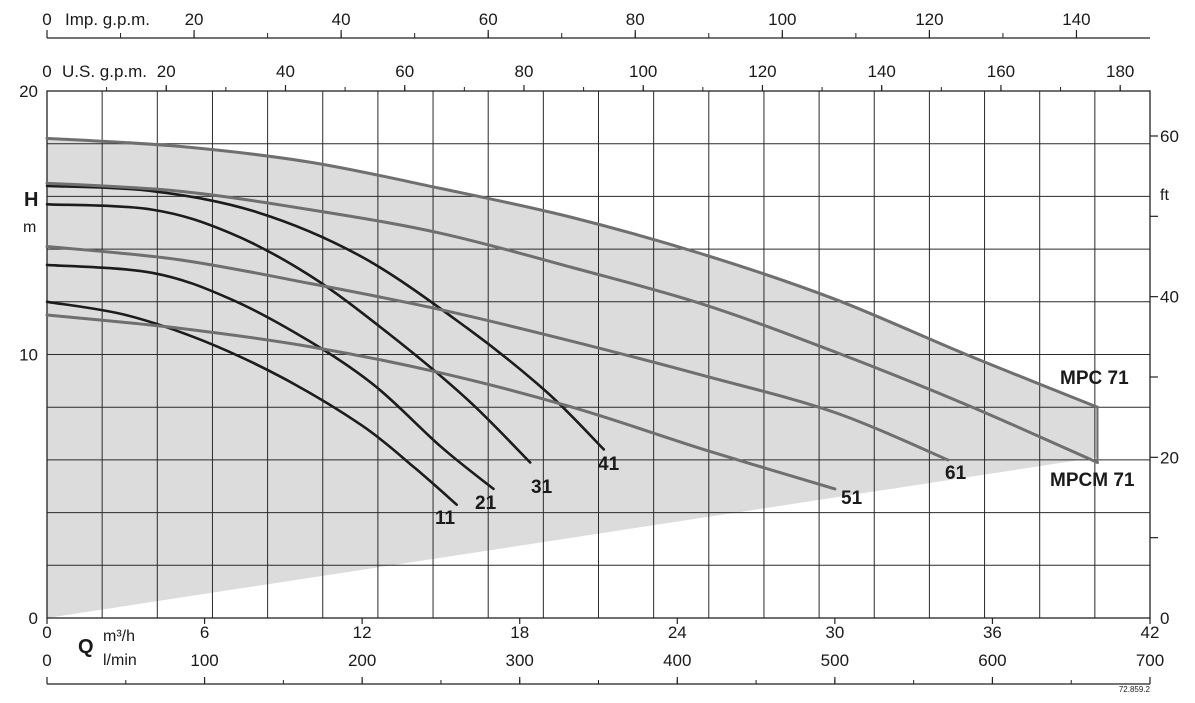  What do you see at coordinates (1092, 480) in the screenshot?
I see `curve-label-mpcm-71: MPCM 71` at bounding box center [1092, 480].